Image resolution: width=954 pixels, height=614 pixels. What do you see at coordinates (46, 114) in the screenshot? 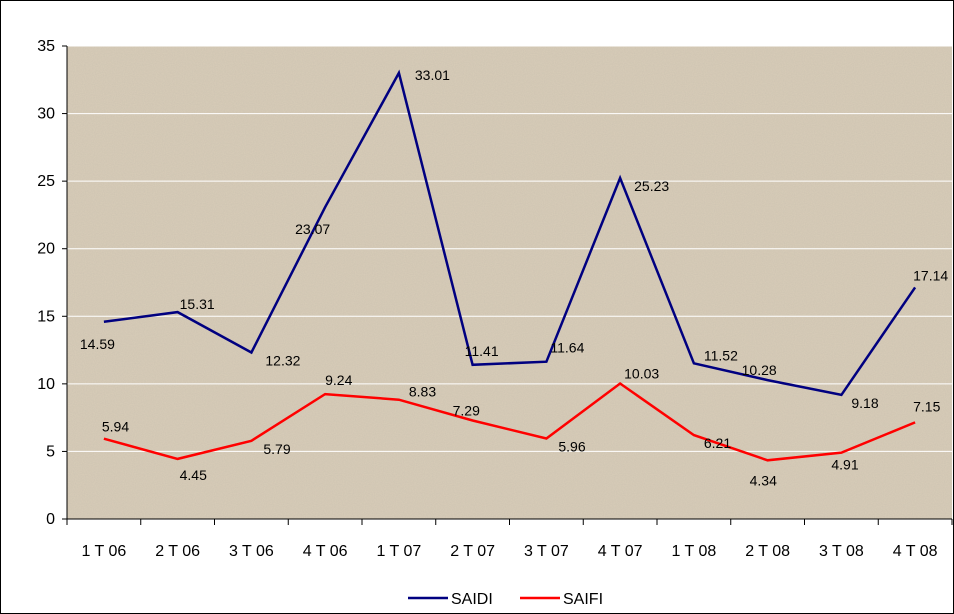
I see `y-tick-label: 30` at bounding box center [46, 114].